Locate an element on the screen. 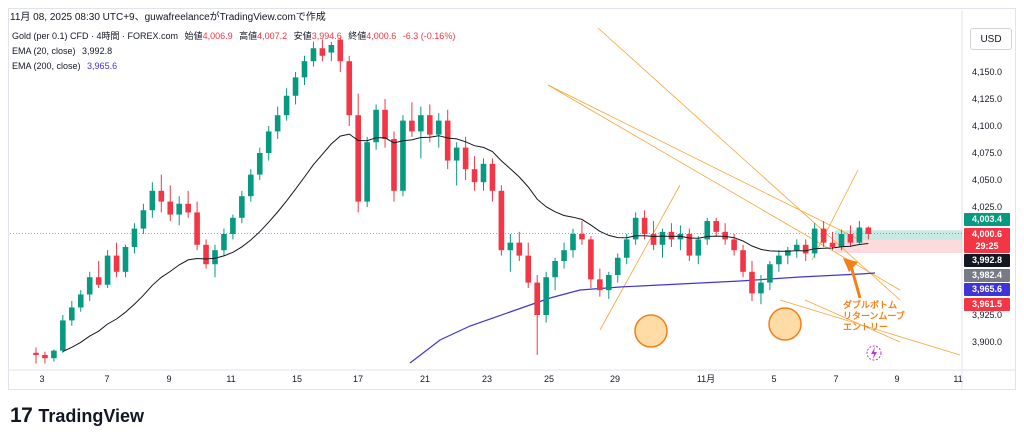  ema200-legend: EMA (200, close) 3,965.6 is located at coordinates (64, 66).